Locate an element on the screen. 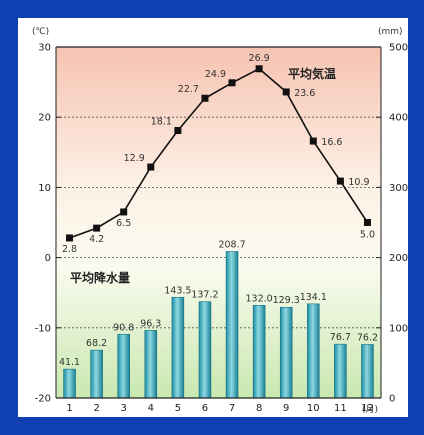  precipitation-value-label: 76.7 is located at coordinates (340, 337).